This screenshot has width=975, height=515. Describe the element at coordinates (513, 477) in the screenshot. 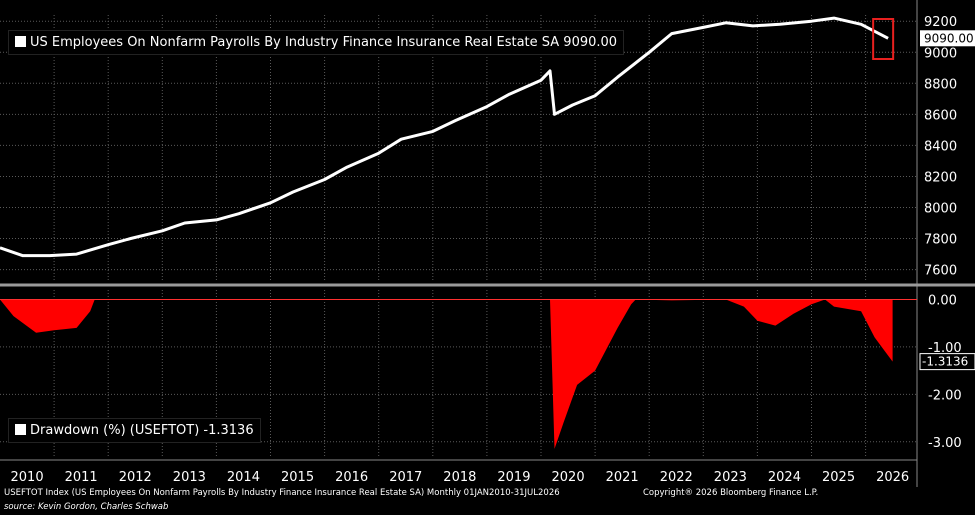

I see `x-year-label: 2019` at that location.